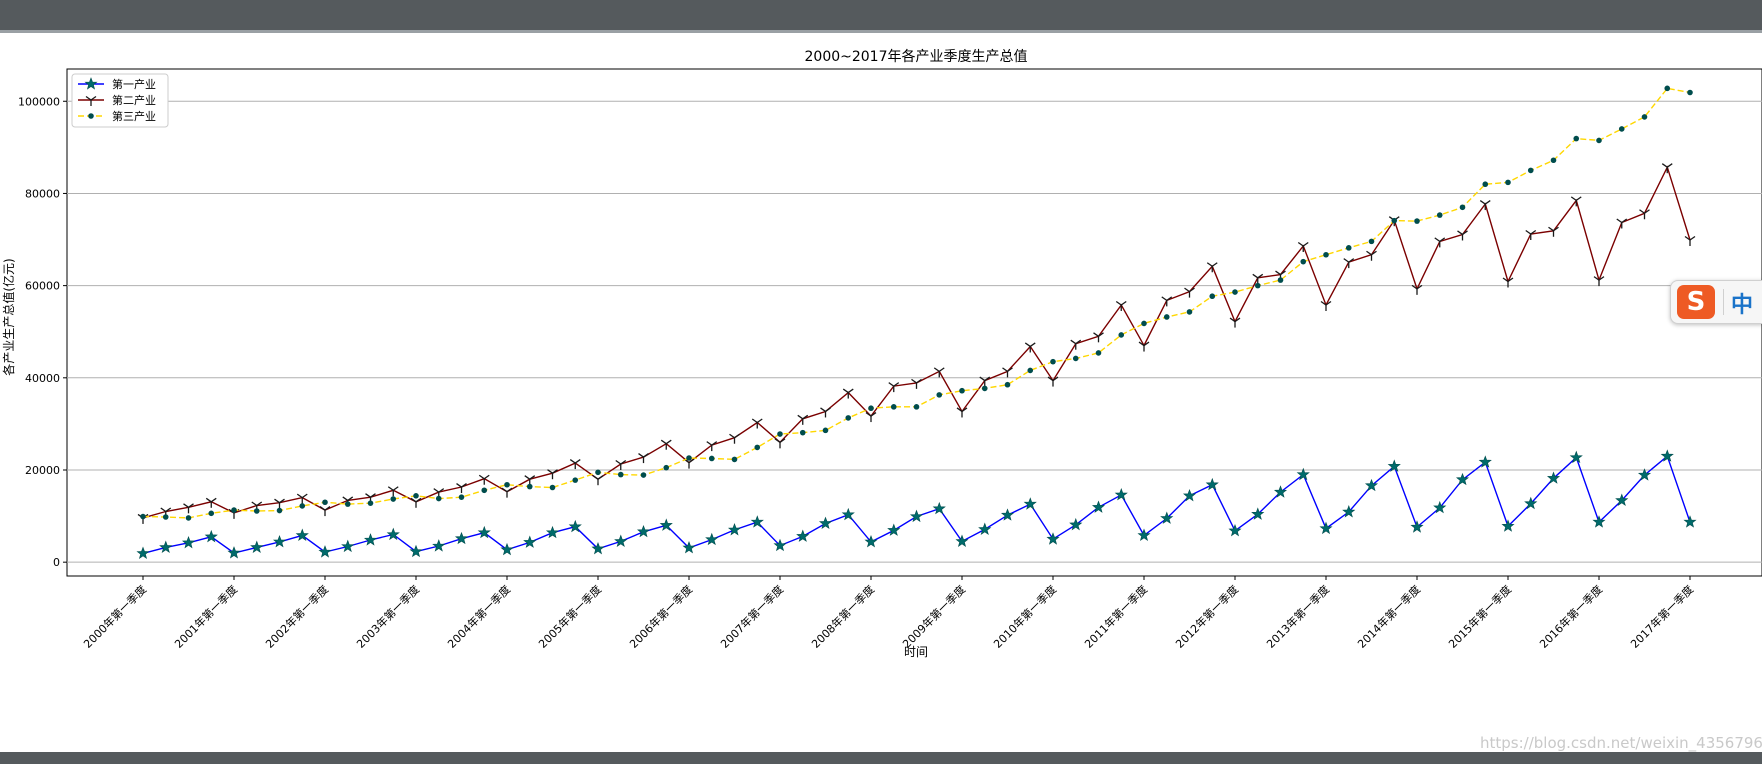 This screenshot has width=1762, height=764. I want to click on y-tick-label: 20000, so click(42, 470).